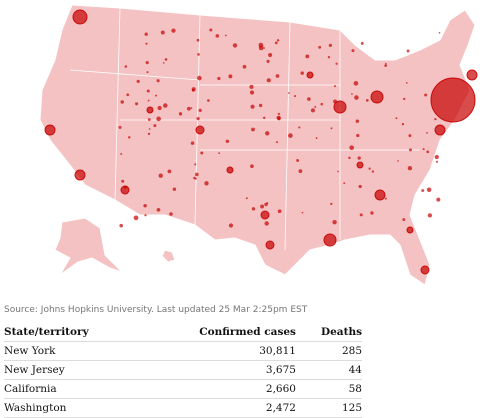 The image size is (500, 418). What do you see at coordinates (88, 246) in the screenshot?
I see `alaska` at bounding box center [88, 246].